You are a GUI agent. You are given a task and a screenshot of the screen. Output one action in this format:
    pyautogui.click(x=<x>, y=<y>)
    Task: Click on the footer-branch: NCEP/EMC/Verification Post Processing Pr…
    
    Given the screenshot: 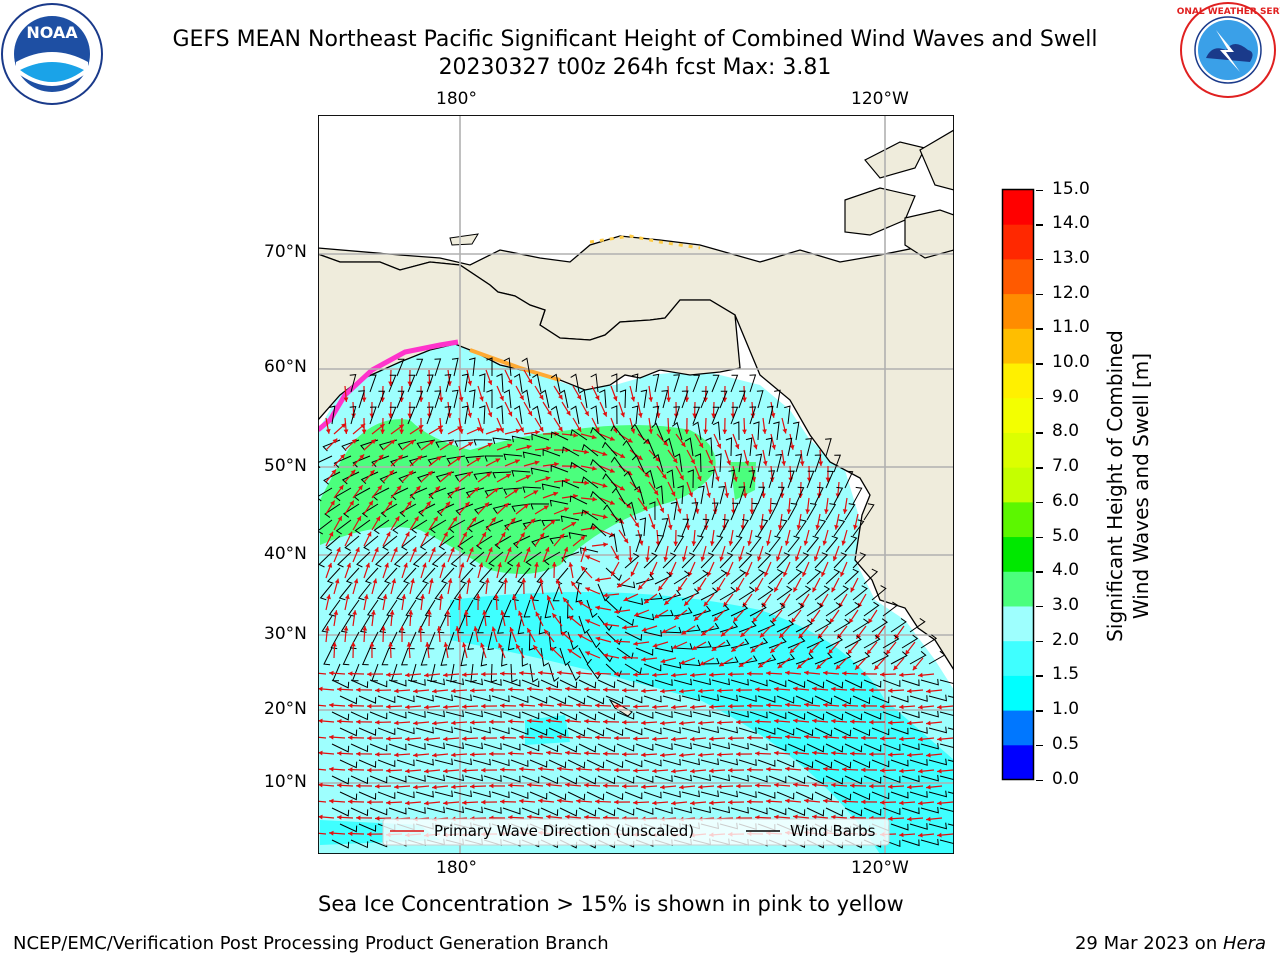 What is the action you would take?
    pyautogui.click(x=311, y=943)
    